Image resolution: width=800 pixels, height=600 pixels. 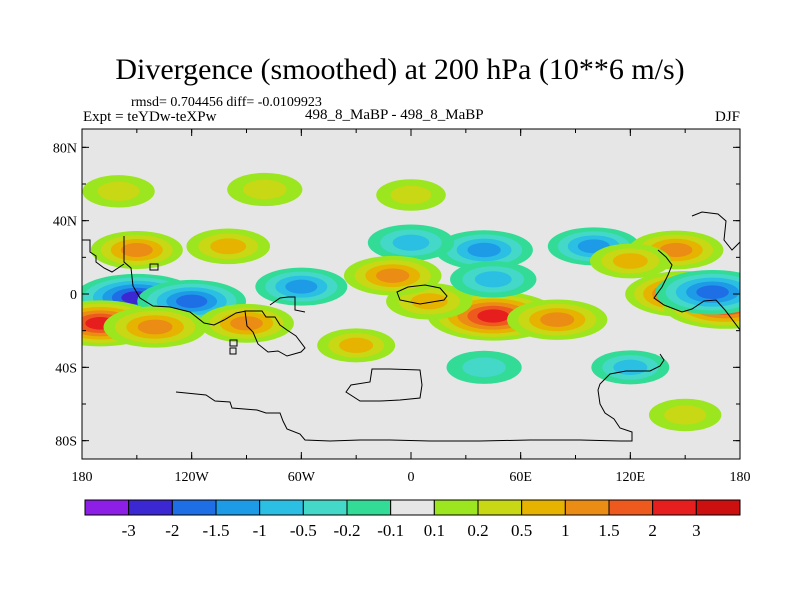 I want to click on x-tick-label: 120W, so click(x=192, y=477).